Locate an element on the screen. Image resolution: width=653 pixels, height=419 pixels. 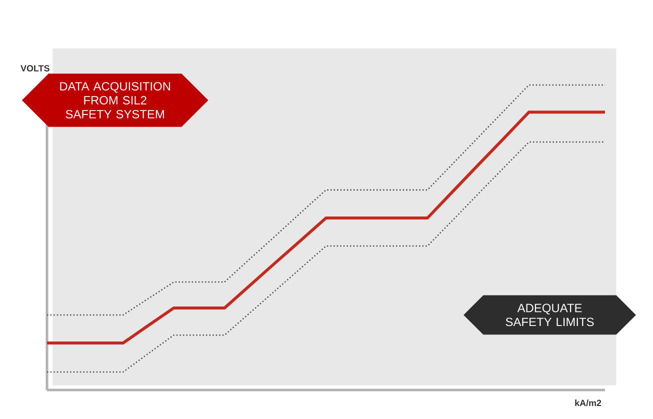
x-axis-title: kA/m2 is located at coordinates (588, 403).